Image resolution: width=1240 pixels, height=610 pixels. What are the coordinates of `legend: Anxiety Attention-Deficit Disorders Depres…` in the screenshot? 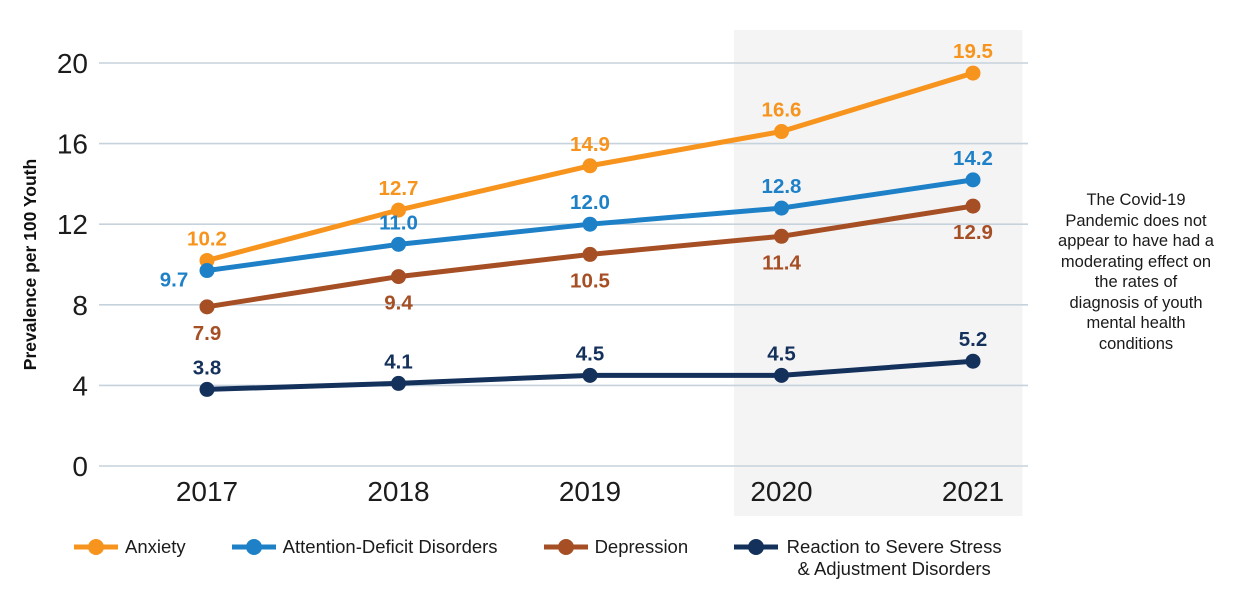 It's located at (520, 558).